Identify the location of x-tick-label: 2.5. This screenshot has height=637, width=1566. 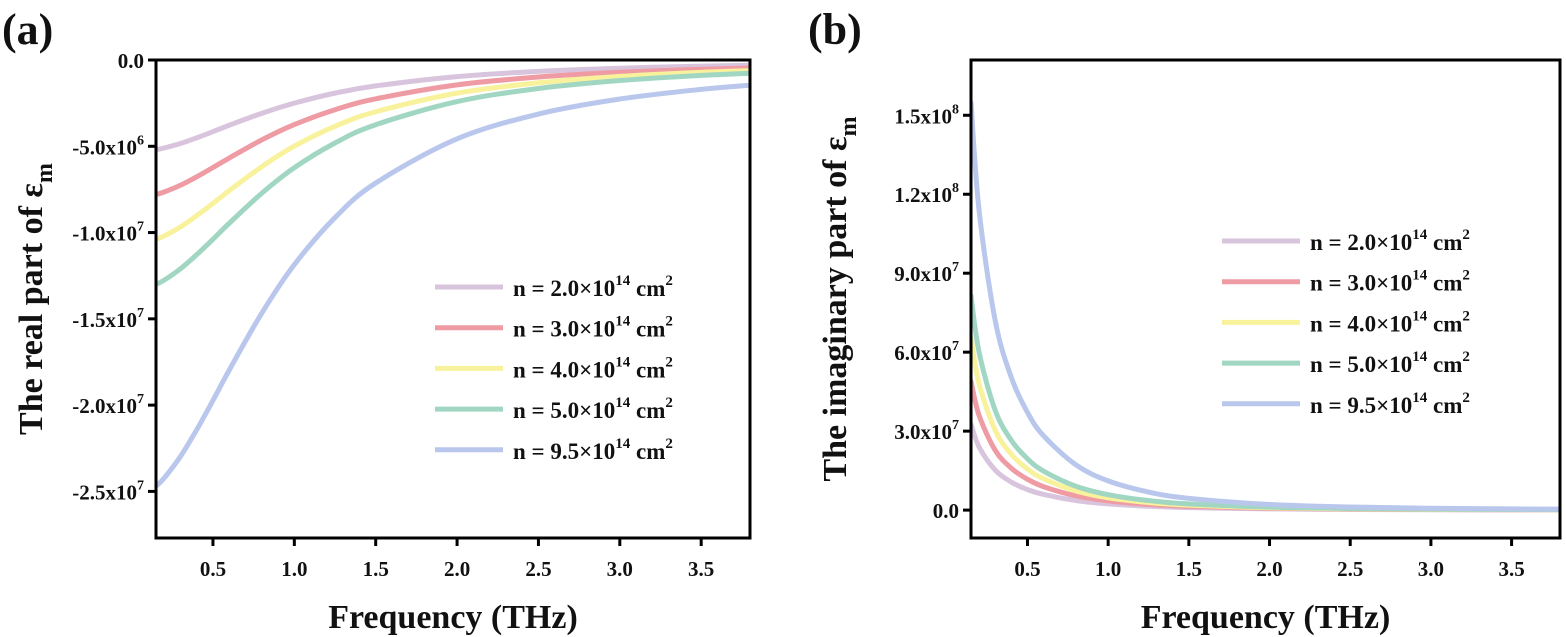
(1350, 569).